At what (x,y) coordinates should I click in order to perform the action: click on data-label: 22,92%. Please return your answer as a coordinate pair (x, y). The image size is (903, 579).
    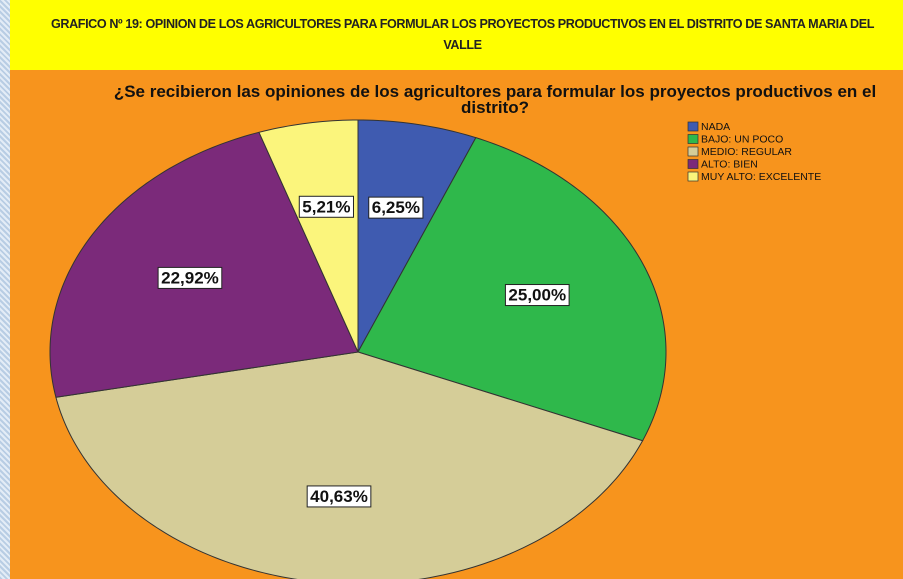
    Looking at the image, I should click on (190, 277).